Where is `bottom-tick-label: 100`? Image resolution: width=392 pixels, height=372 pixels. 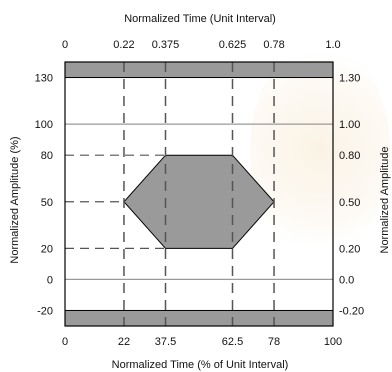 bottom-tick-label: 100 is located at coordinates (333, 342).